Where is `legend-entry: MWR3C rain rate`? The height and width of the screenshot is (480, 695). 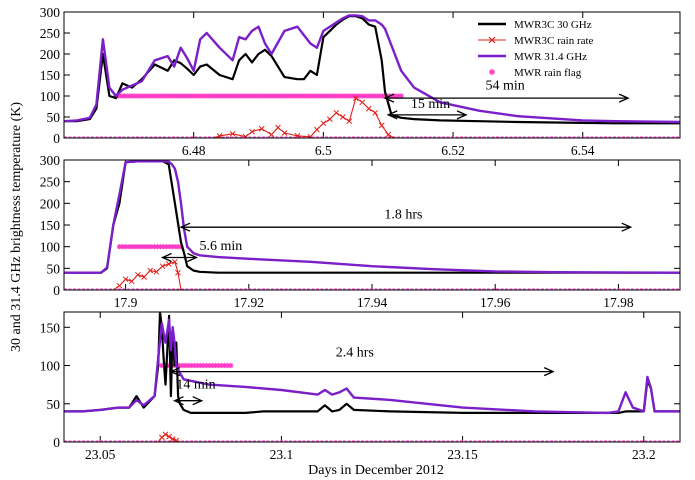 legend-entry: MWR3C rain rate is located at coordinates (536, 41).